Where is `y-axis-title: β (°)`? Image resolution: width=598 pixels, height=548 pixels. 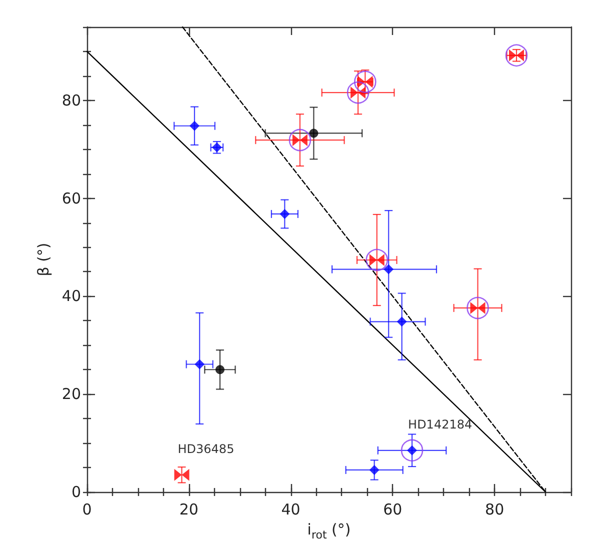
y-axis-title: β (°) is located at coordinates (43, 259).